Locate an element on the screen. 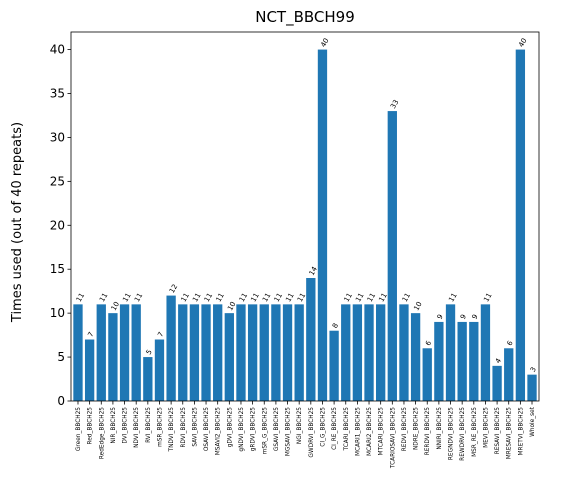  x-tick-label: NGI_BBCH25 is located at coordinates (300, 425).